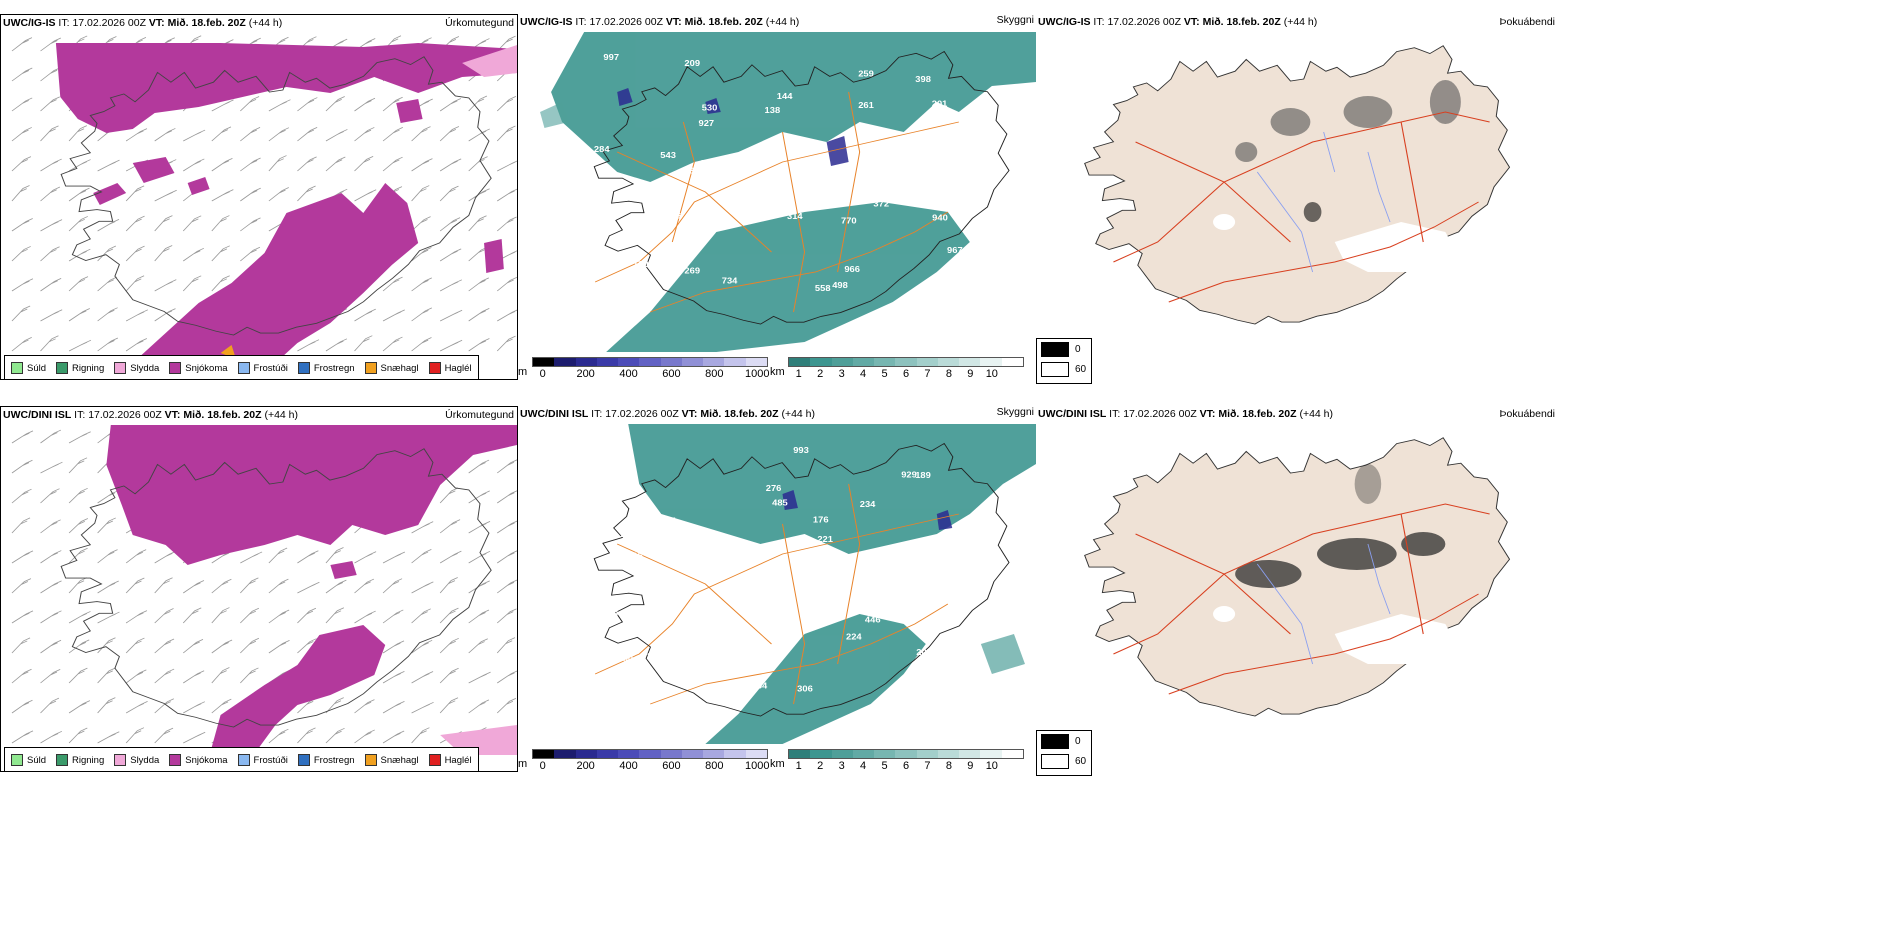 The width and height of the screenshot is (1900, 950). I want to click on cloud-base-label: 229, so click(833, 194).